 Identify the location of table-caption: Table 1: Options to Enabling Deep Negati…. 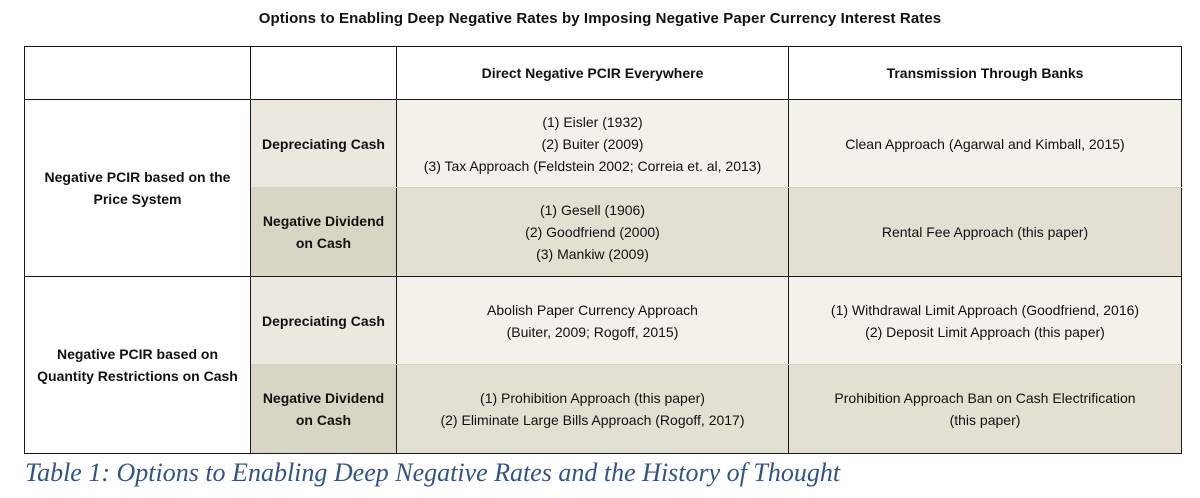
(433, 472).